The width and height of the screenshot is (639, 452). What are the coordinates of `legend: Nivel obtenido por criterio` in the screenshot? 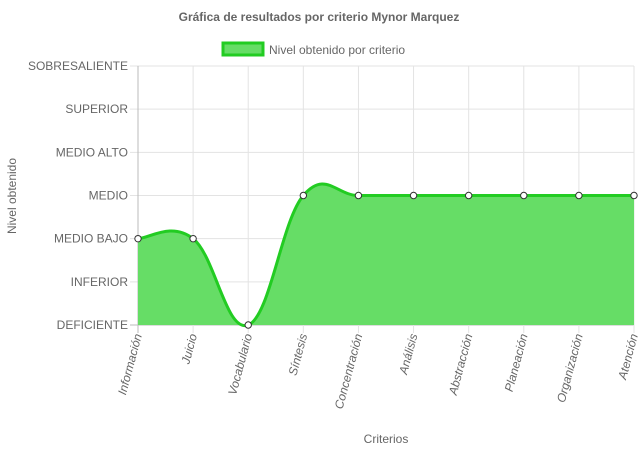 It's located at (313, 49).